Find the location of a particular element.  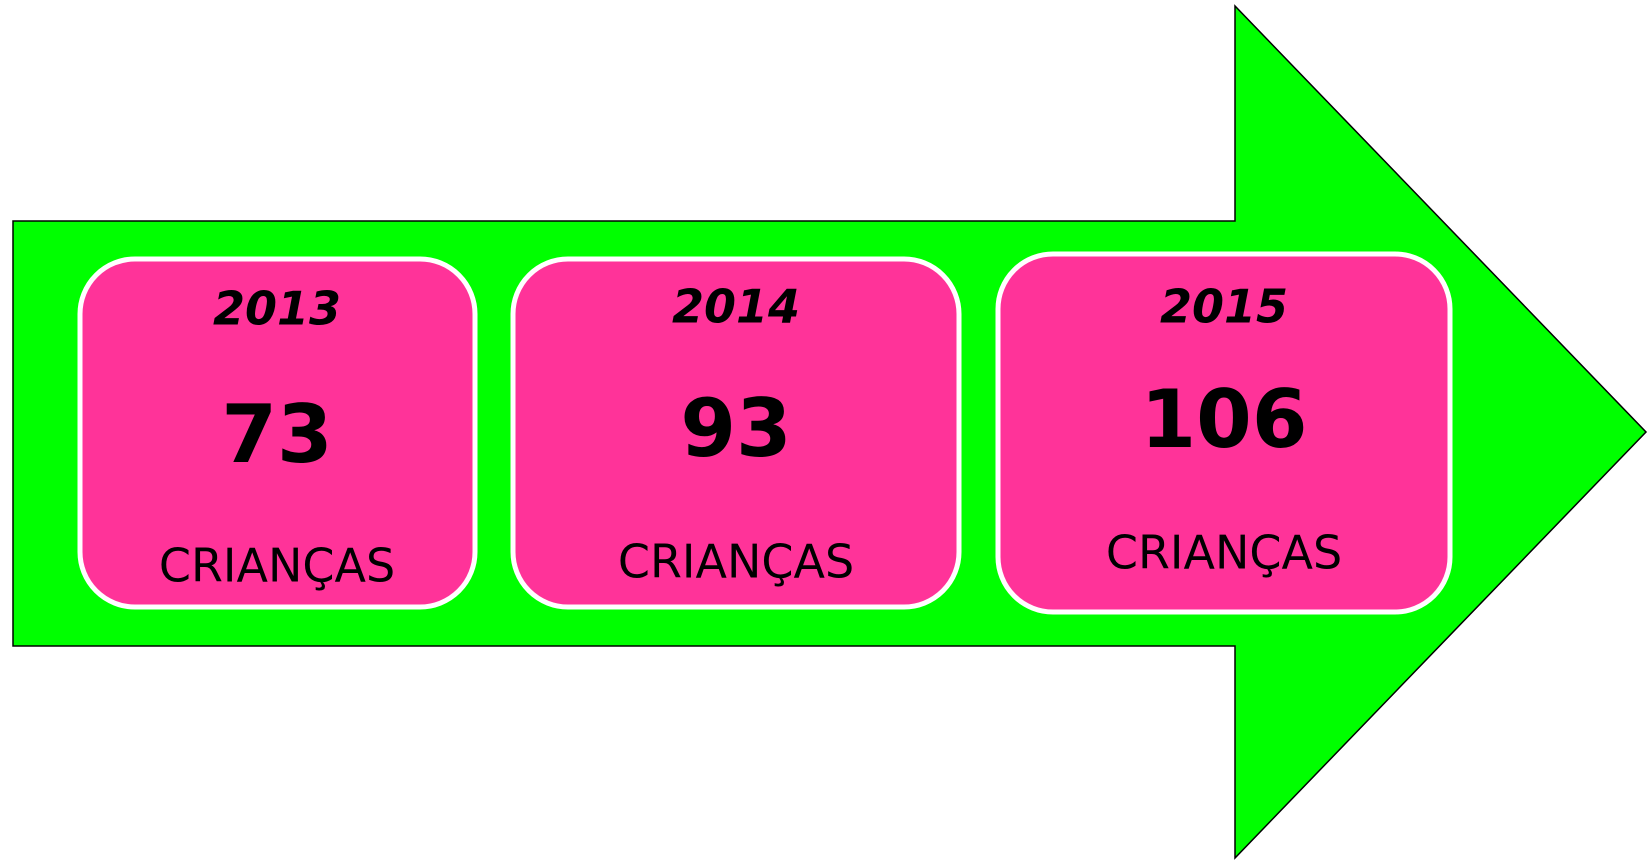

year: 2014 is located at coordinates (736, 307).